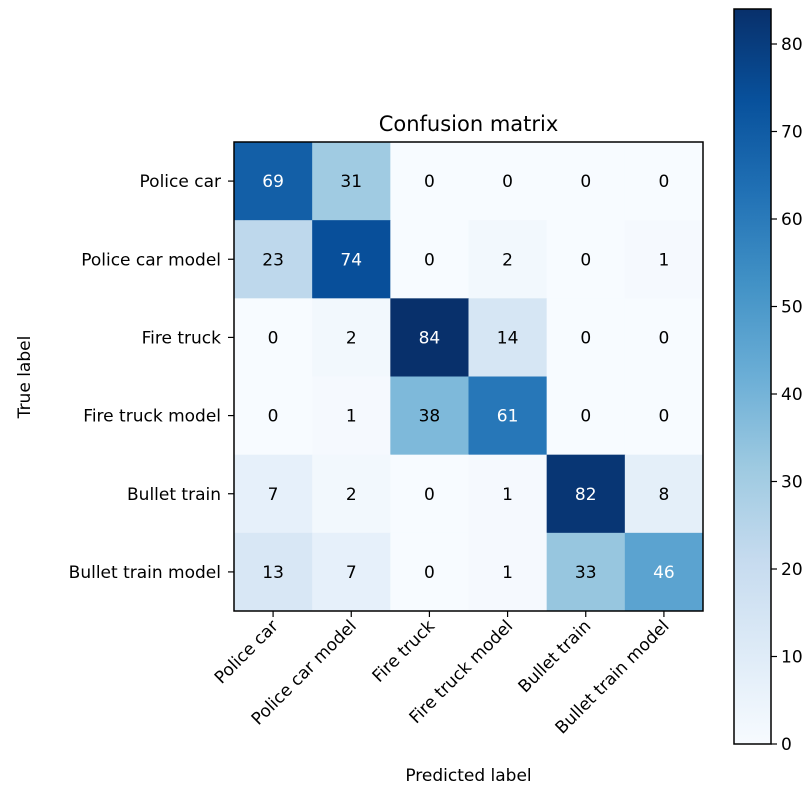  What do you see at coordinates (792, 220) in the screenshot?
I see `colorbar-tick-label: 60` at bounding box center [792, 220].